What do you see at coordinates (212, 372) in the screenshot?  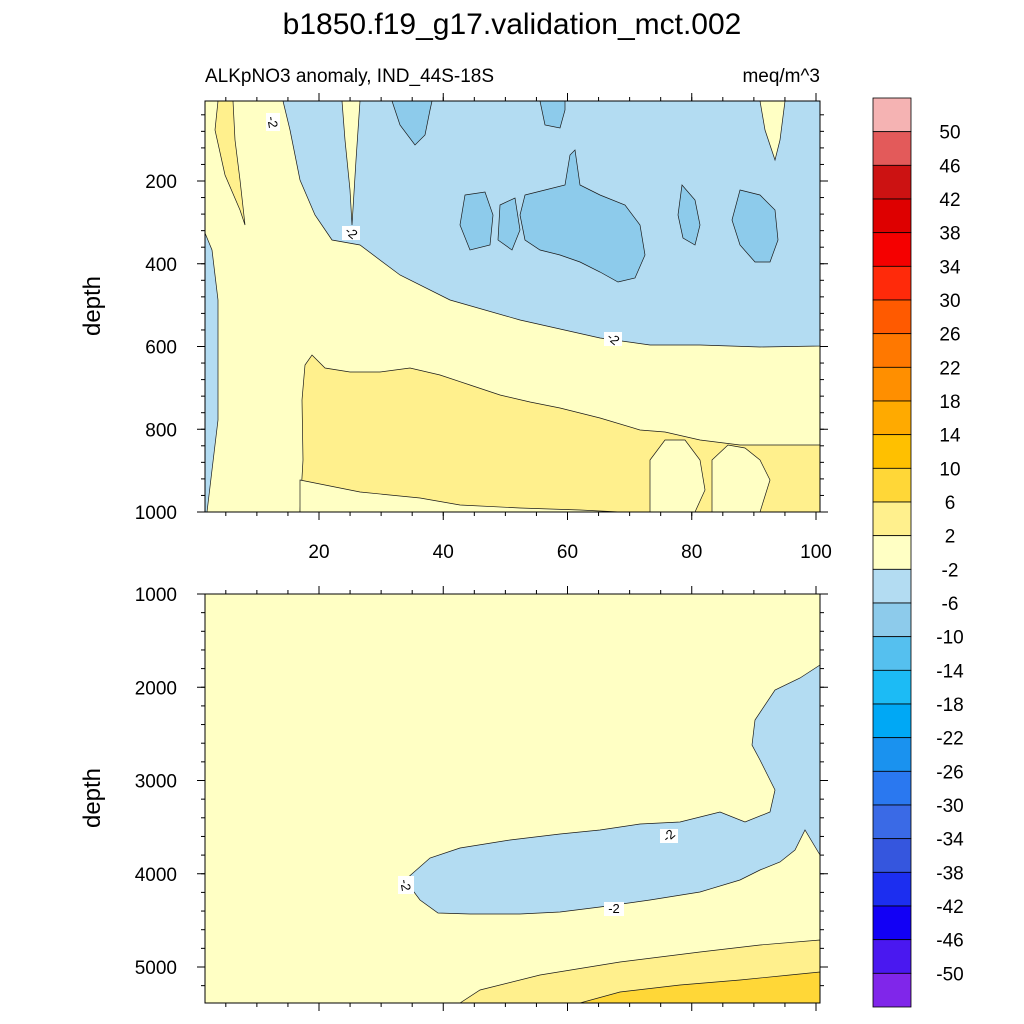 I see `upper-left-blue-strip` at bounding box center [212, 372].